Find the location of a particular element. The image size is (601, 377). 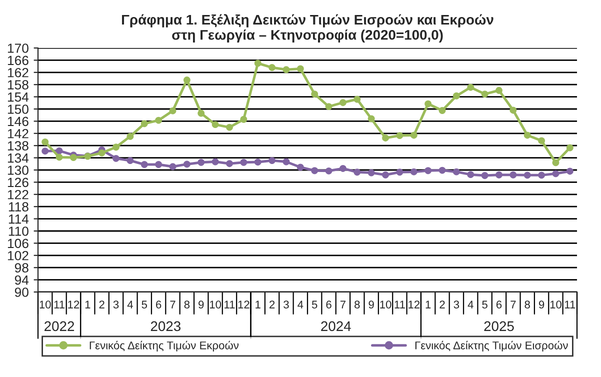

y-tick-label: 142 is located at coordinates (18, 133).